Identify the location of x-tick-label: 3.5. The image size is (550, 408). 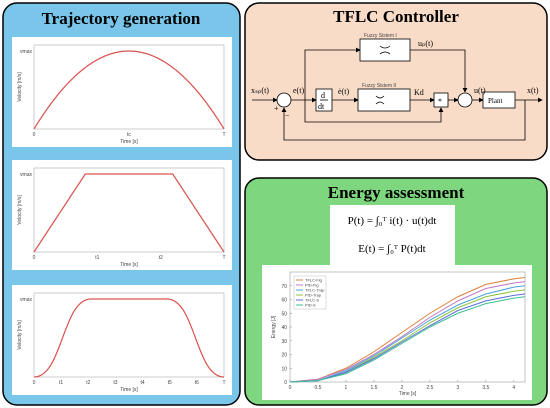
(485, 388).